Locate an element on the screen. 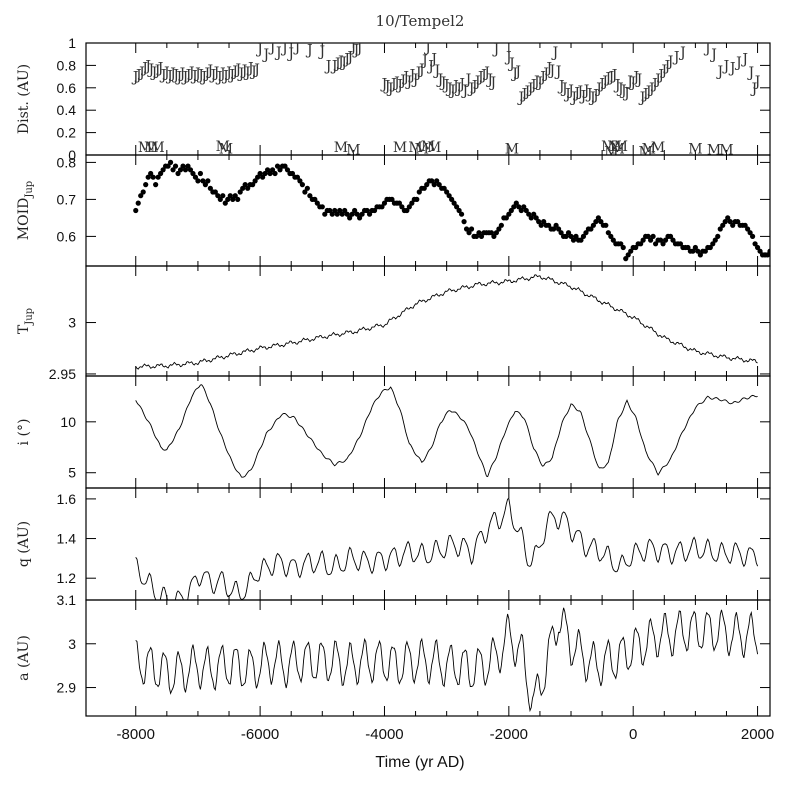 The width and height of the screenshot is (797, 797). y-tick-label: 1.6 is located at coordinates (67, 499).